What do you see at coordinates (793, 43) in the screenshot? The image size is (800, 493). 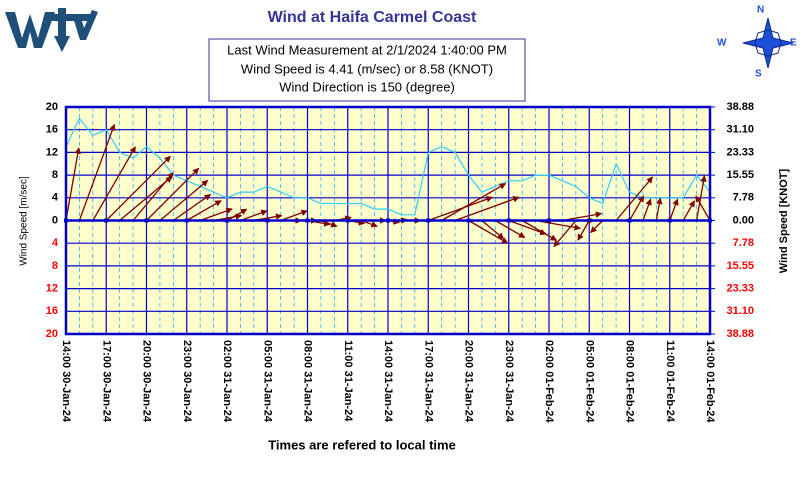 I see `compass-label: E` at bounding box center [793, 43].